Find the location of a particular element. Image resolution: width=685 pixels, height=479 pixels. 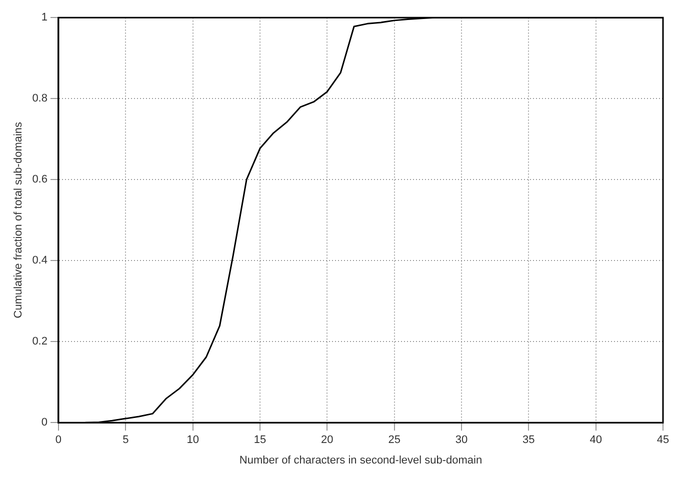

y-tick-label: 0.8 is located at coordinates (40, 98).